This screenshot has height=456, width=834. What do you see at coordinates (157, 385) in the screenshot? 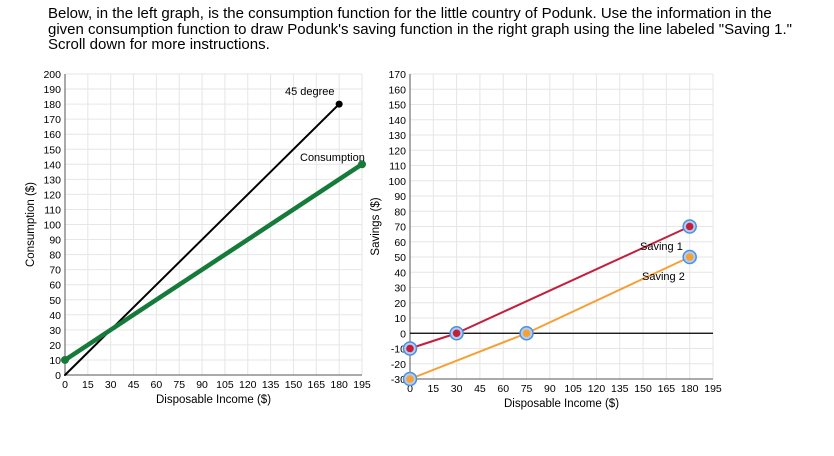
I see `chart1-x-tick-label: 60` at bounding box center [157, 385].